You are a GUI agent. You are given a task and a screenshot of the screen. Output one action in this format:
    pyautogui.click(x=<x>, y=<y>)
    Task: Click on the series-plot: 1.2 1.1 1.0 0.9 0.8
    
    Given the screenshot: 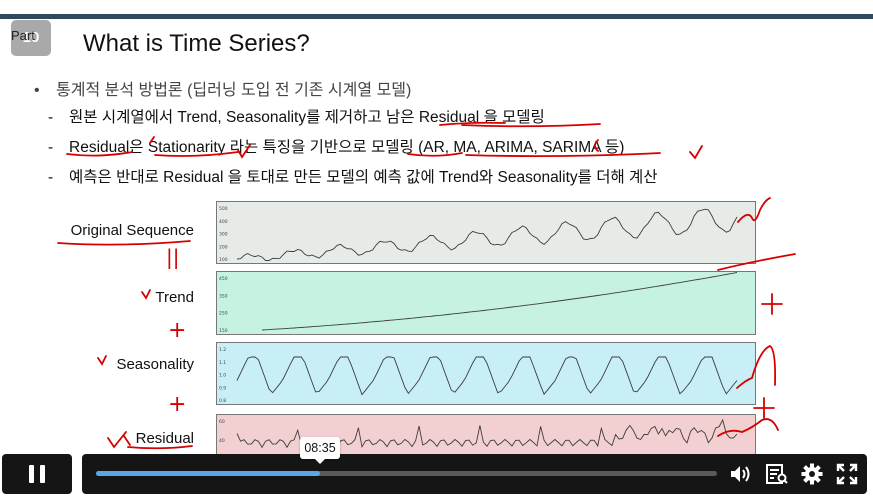 What is the action you would take?
    pyautogui.click(x=478, y=375)
    